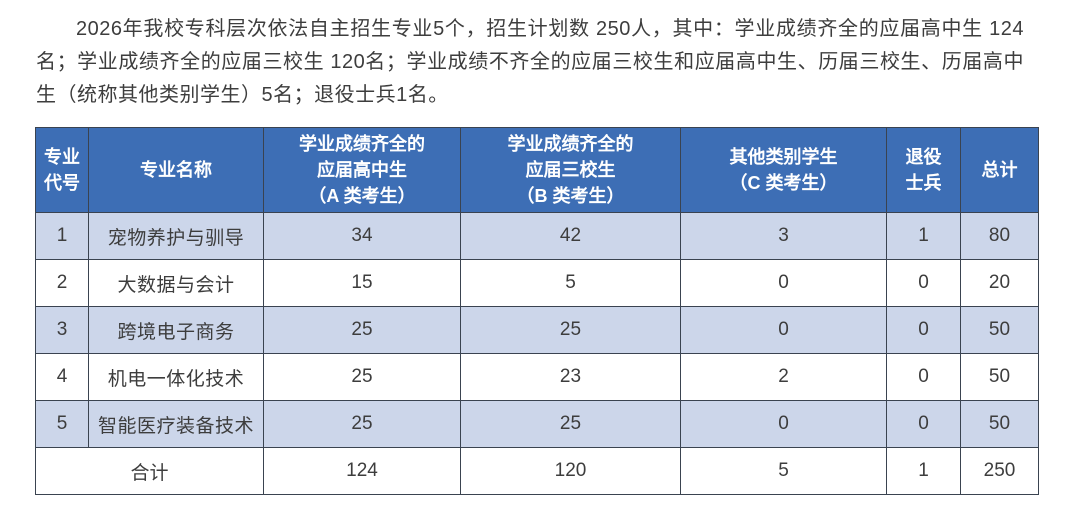 The height and width of the screenshot is (518, 1080). I want to click on cell-major-name: 机电一体化技术, so click(176, 377).